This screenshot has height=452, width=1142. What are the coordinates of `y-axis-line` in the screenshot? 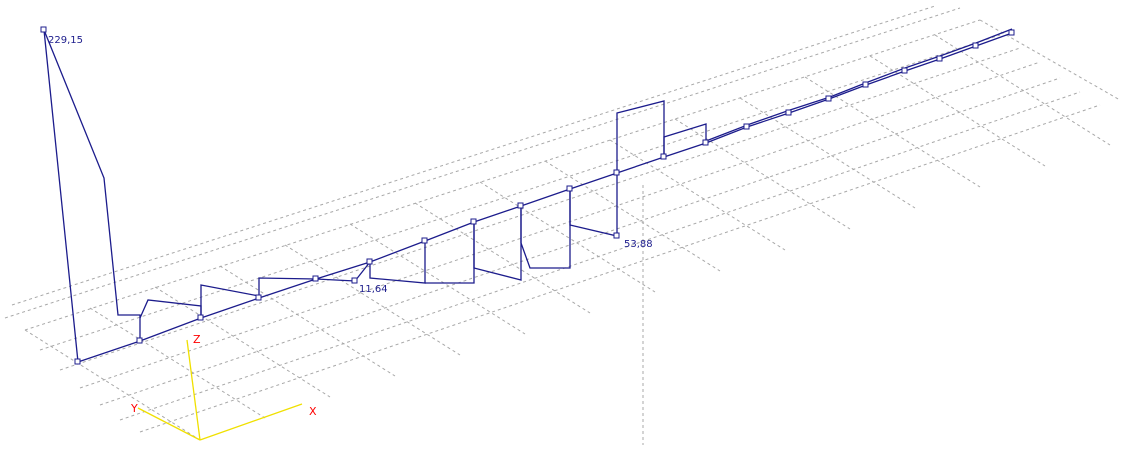 It's located at (169, 424).